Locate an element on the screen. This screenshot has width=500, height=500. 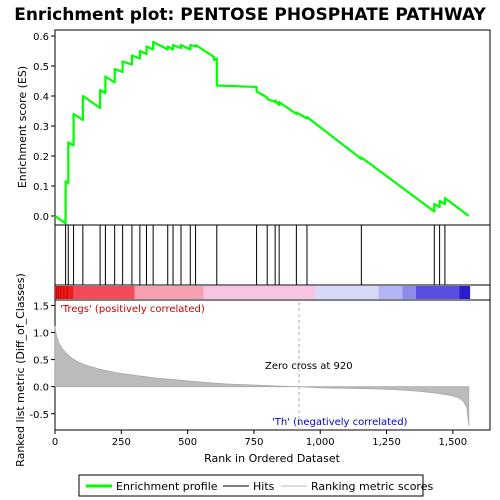
rank-bar-segments is located at coordinates (262, 292).